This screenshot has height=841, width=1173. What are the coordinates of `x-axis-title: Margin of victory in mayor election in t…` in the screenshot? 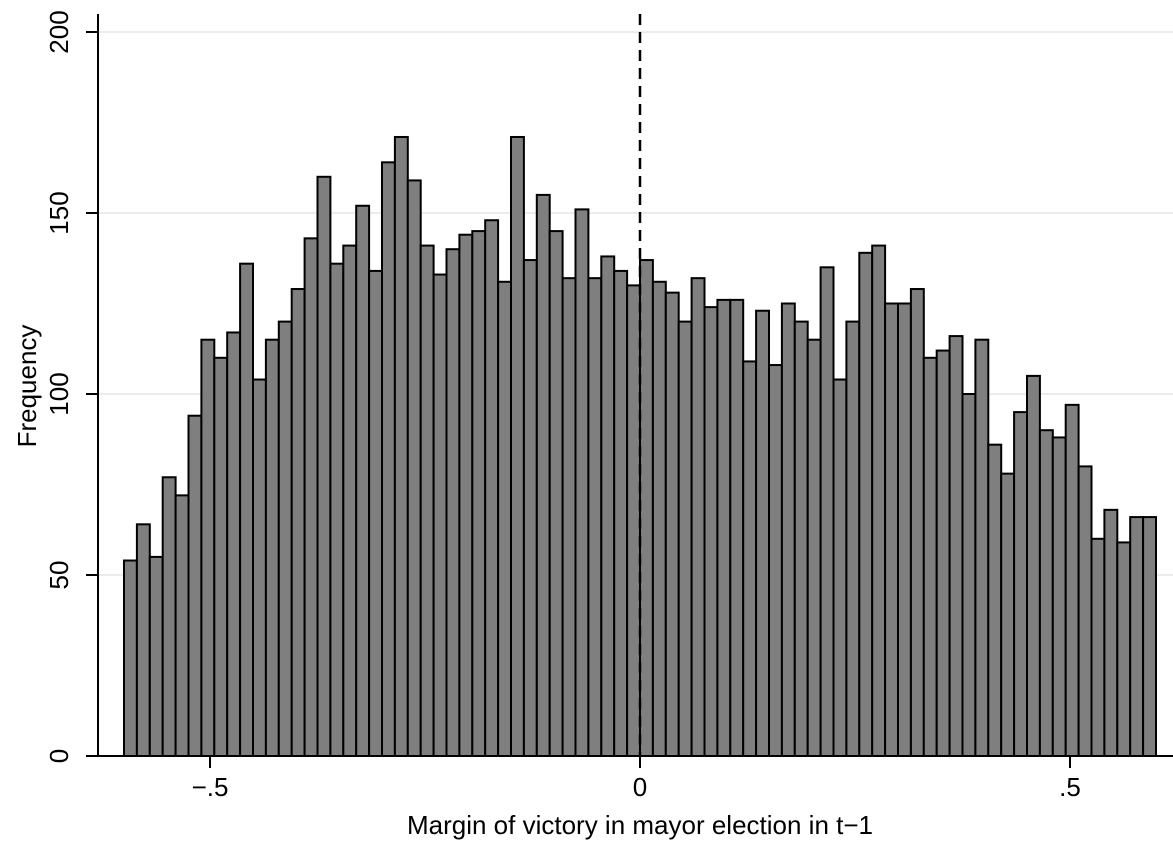 It's located at (640, 825).